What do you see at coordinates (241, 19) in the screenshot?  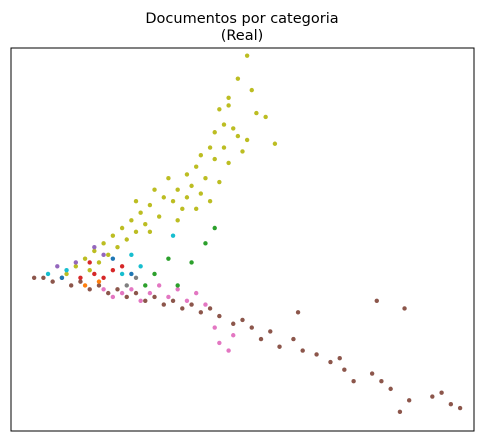 I see `chart-title: Documentos por categoria` at bounding box center [241, 19].